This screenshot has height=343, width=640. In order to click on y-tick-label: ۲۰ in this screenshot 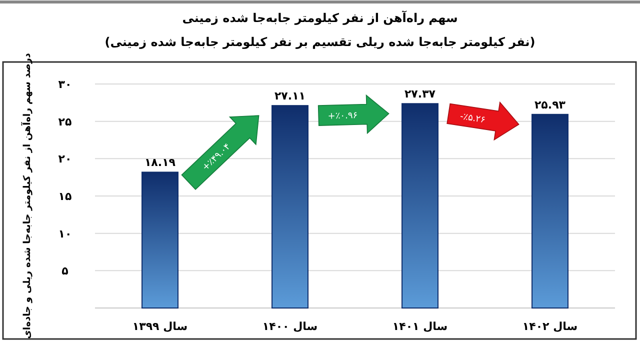, I will do `click(65, 159)`.